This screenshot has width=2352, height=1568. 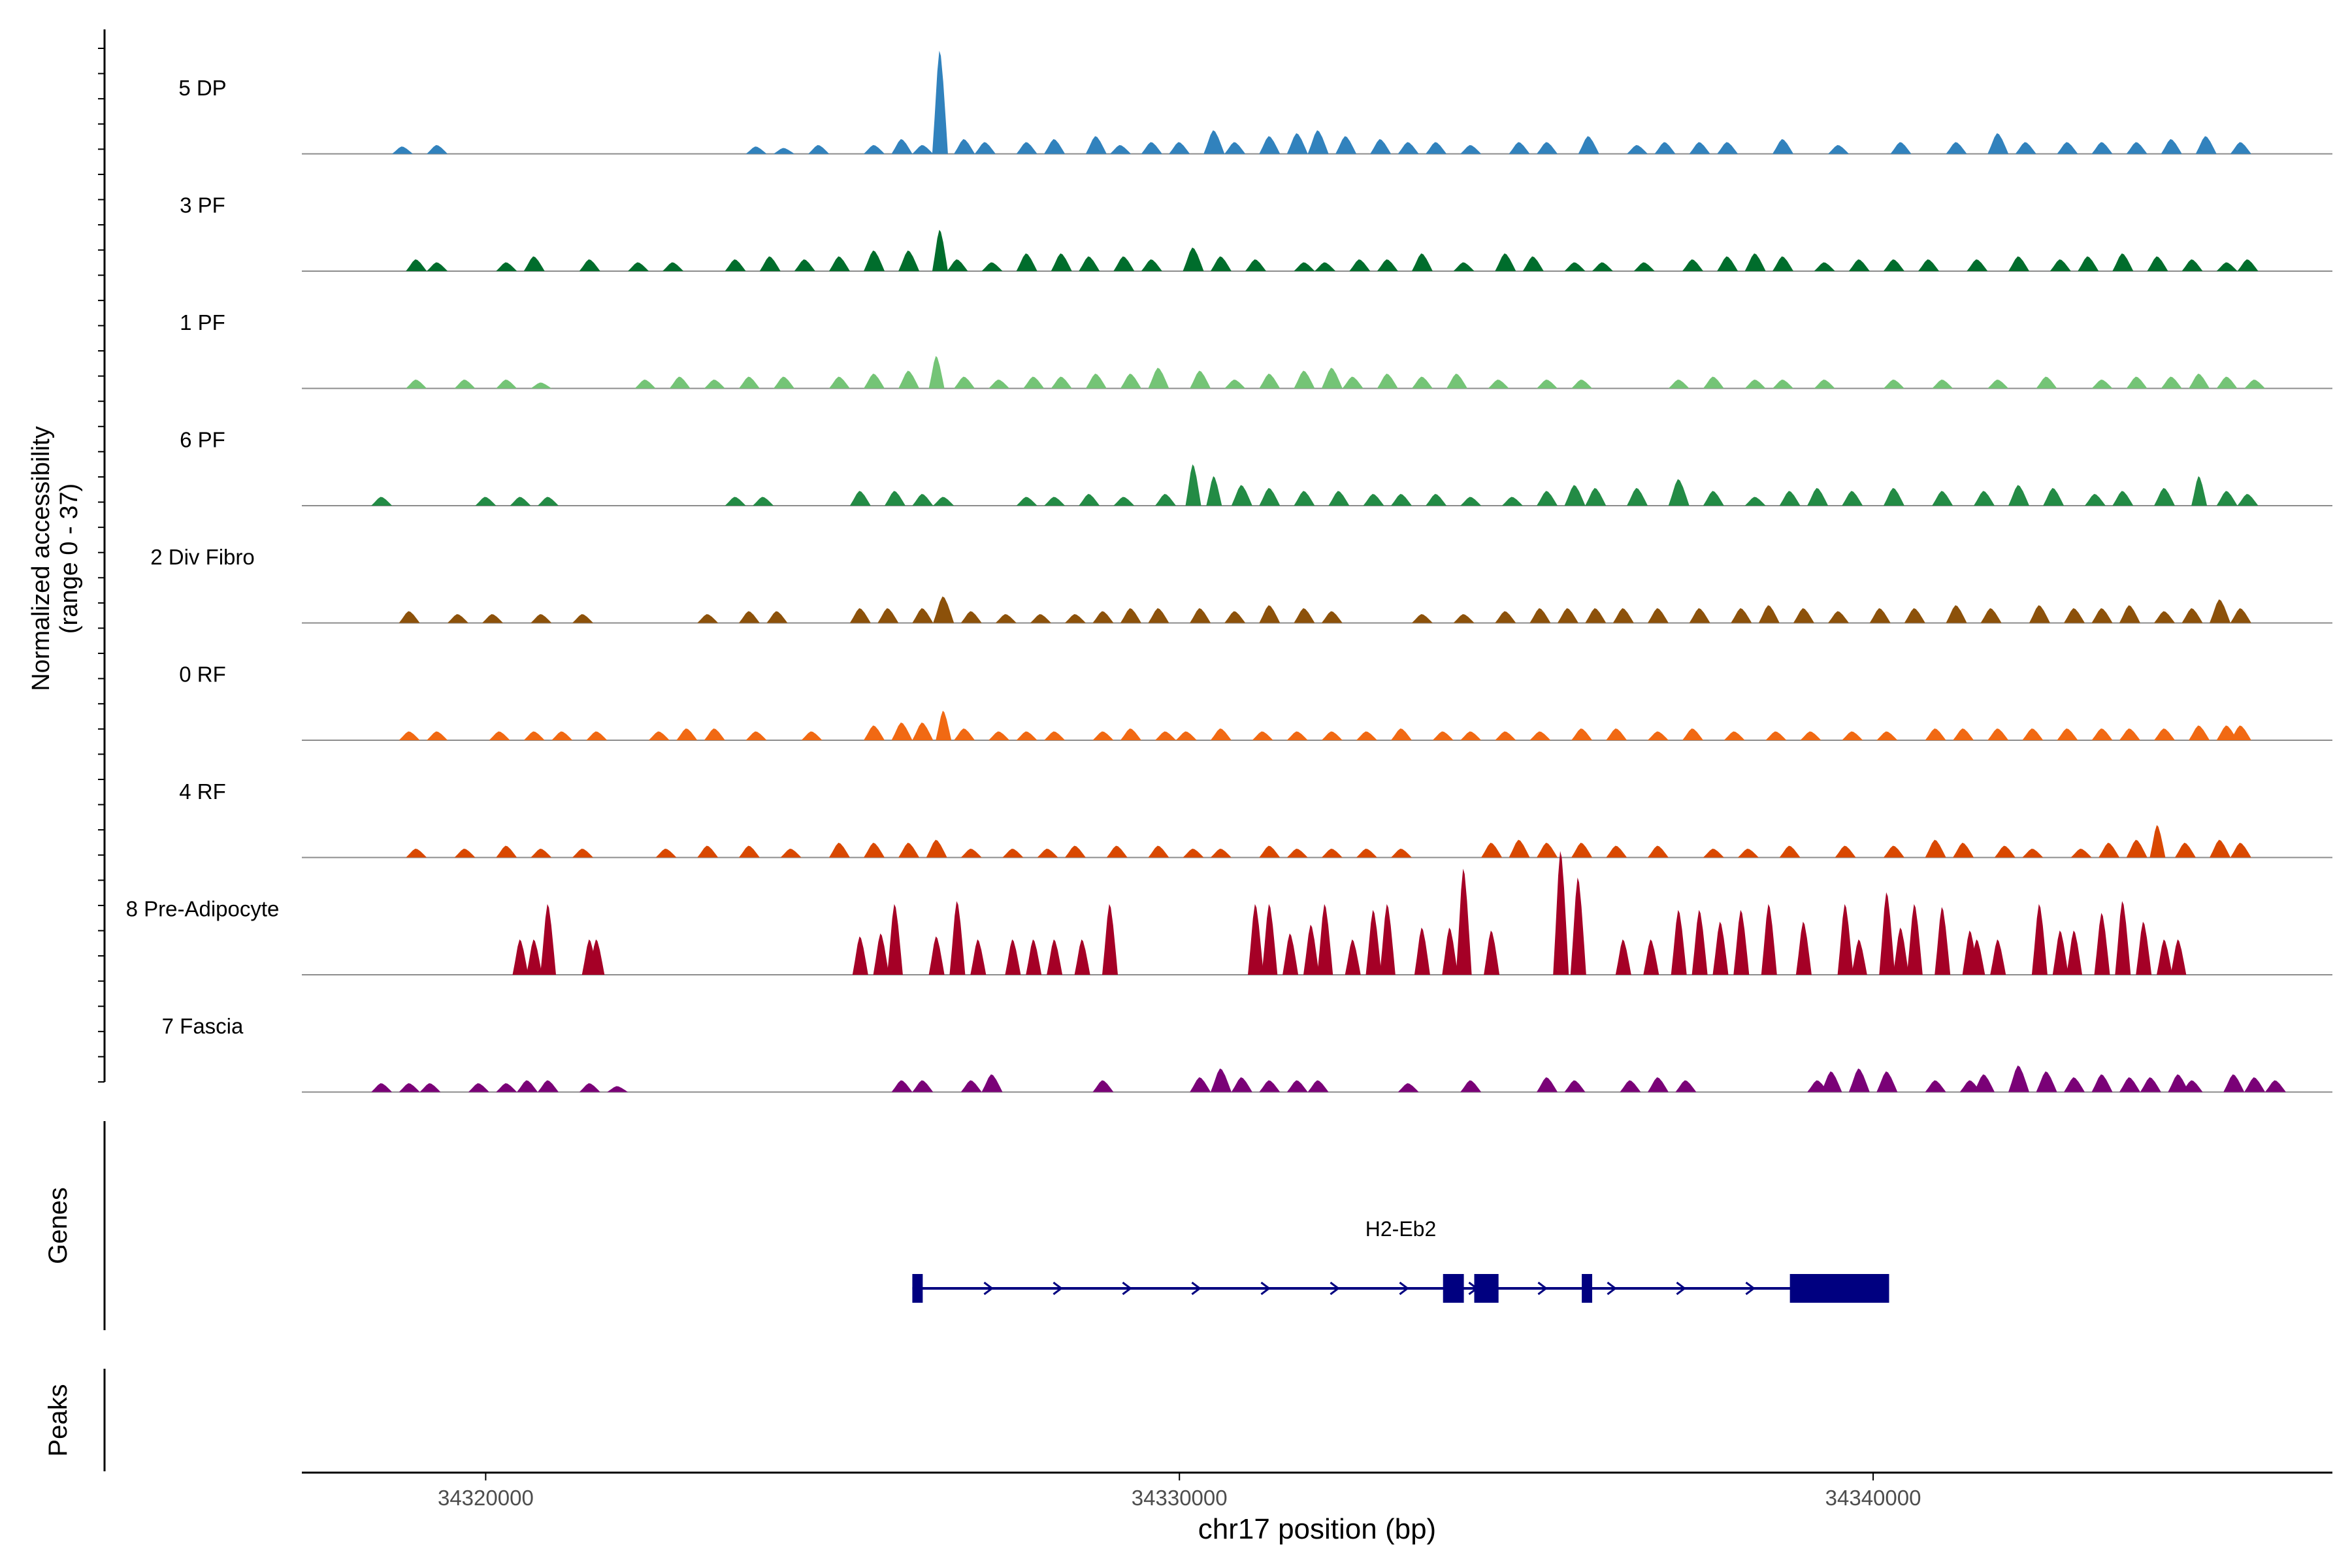 What do you see at coordinates (1241, 584) in the screenshot?
I see `track-2-div-fibro: 2 Div Fibro` at bounding box center [1241, 584].